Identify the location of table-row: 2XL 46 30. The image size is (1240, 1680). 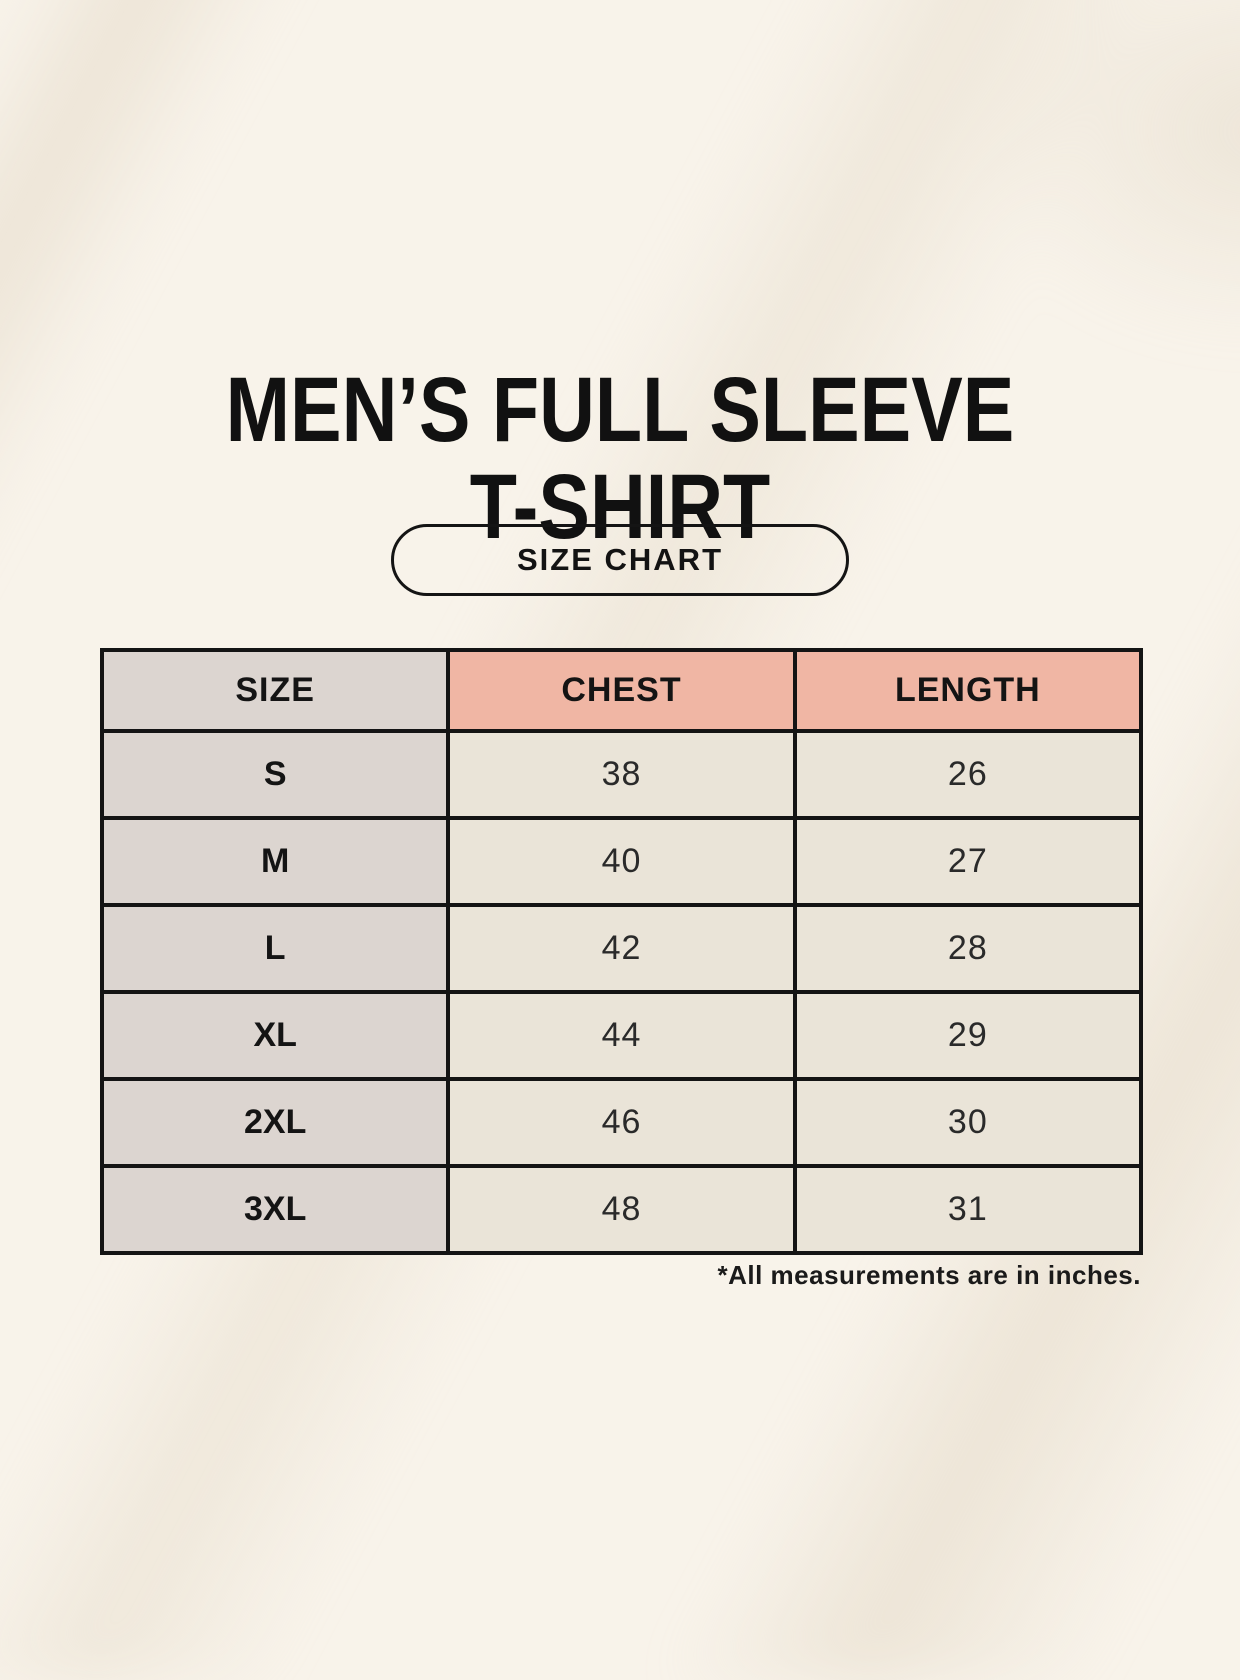
(621, 1122).